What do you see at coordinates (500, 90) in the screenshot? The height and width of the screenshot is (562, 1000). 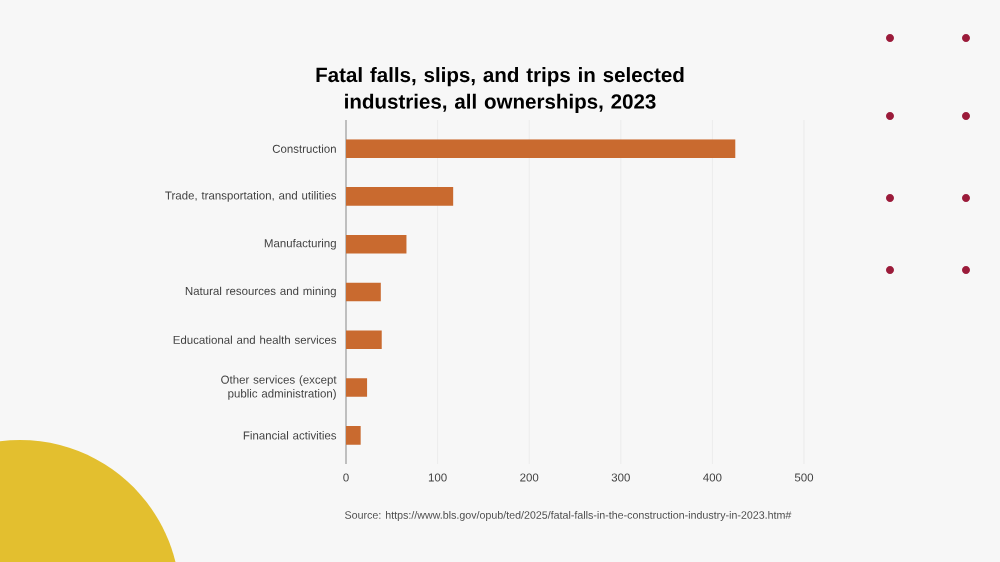 I see `chart-title: Fatal falls, slips, and trips in selected industries, all ownerships, 2023` at bounding box center [500, 90].